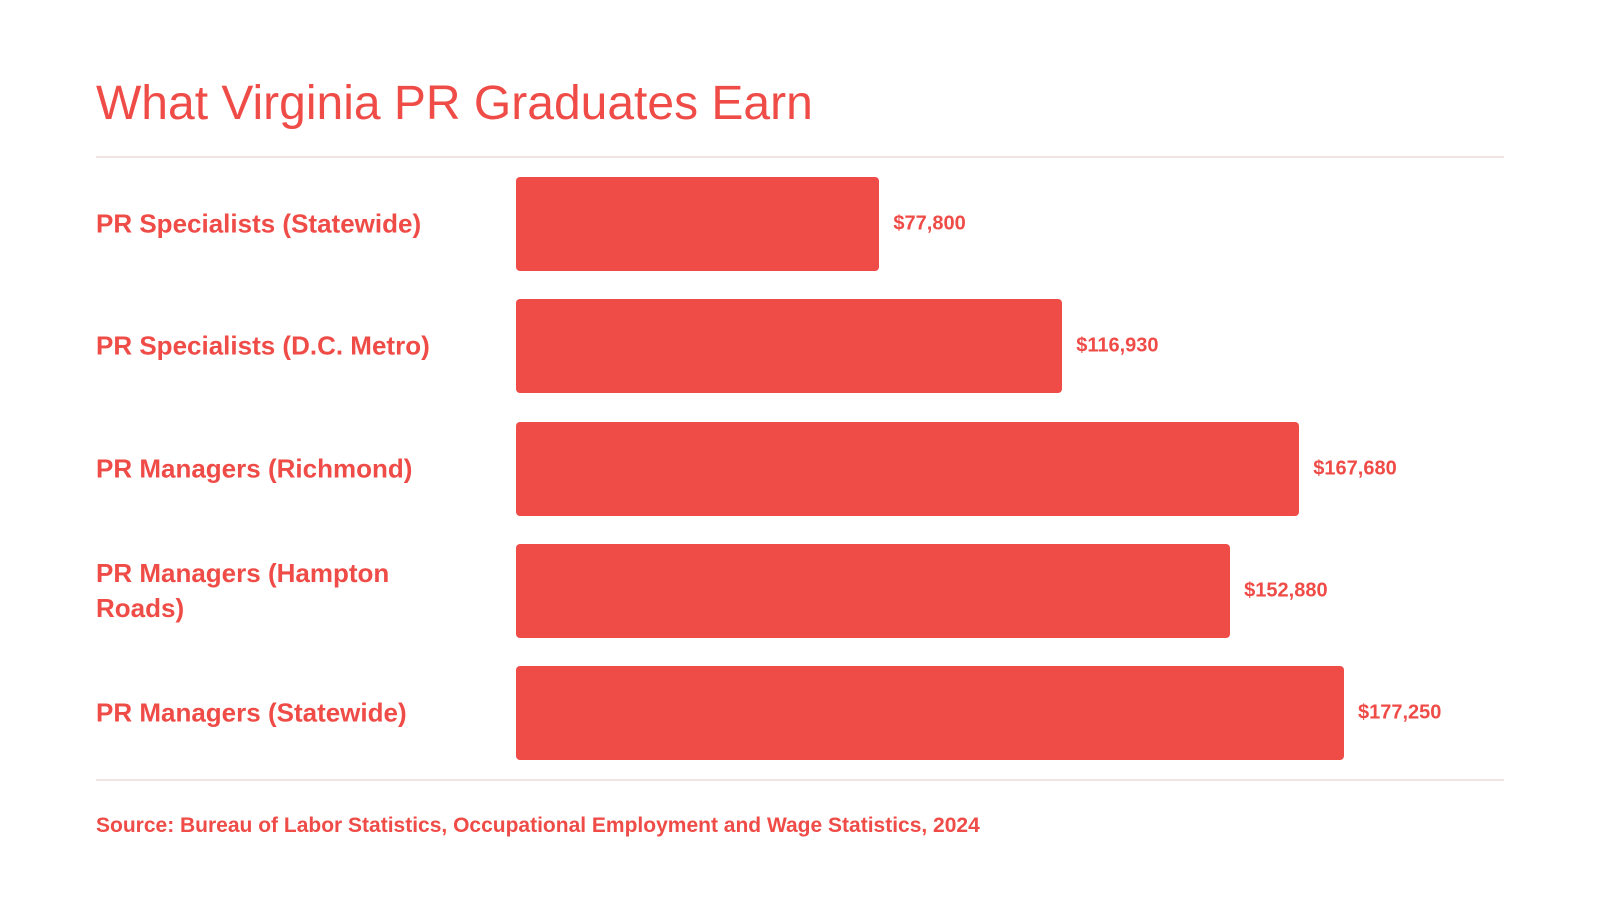 The image size is (1600, 900). Describe the element at coordinates (1286, 590) in the screenshot. I see `value-label: $152,880` at that location.